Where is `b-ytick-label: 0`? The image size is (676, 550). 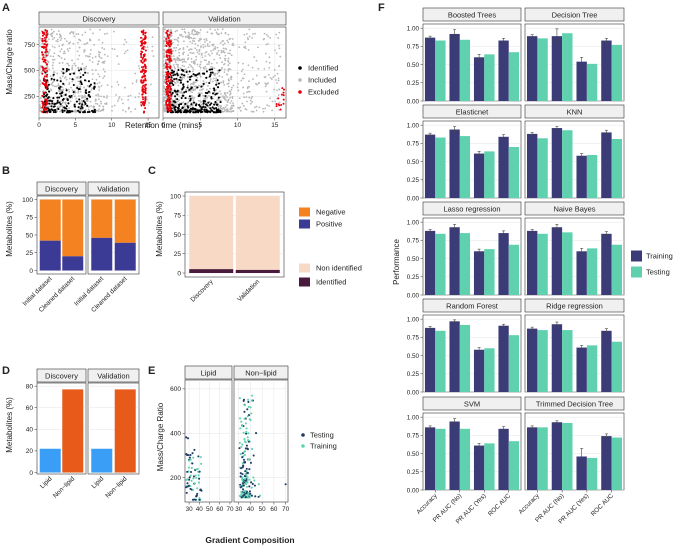
b-ytick-label: 0 is located at coordinates (31, 271).